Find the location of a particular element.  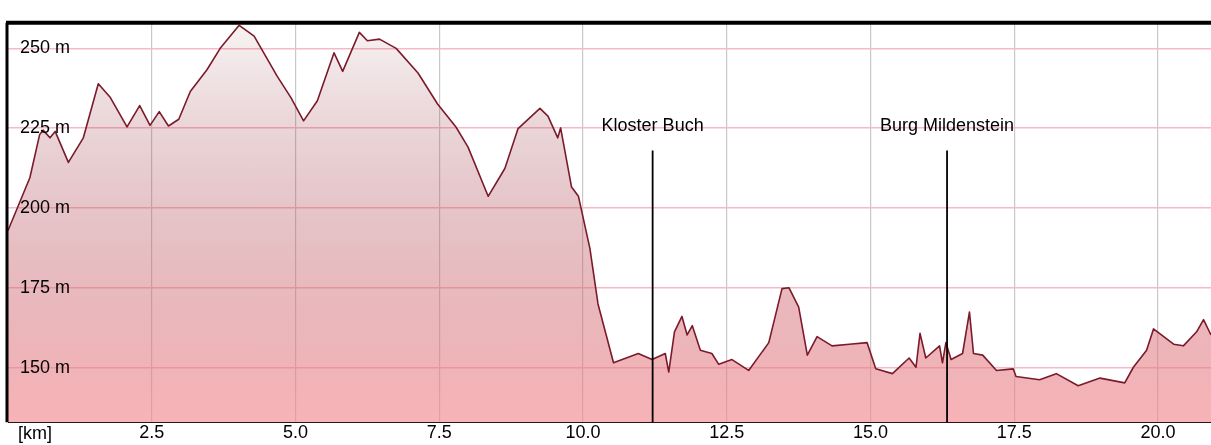

y-tick-label: 200 m is located at coordinates (45, 207).